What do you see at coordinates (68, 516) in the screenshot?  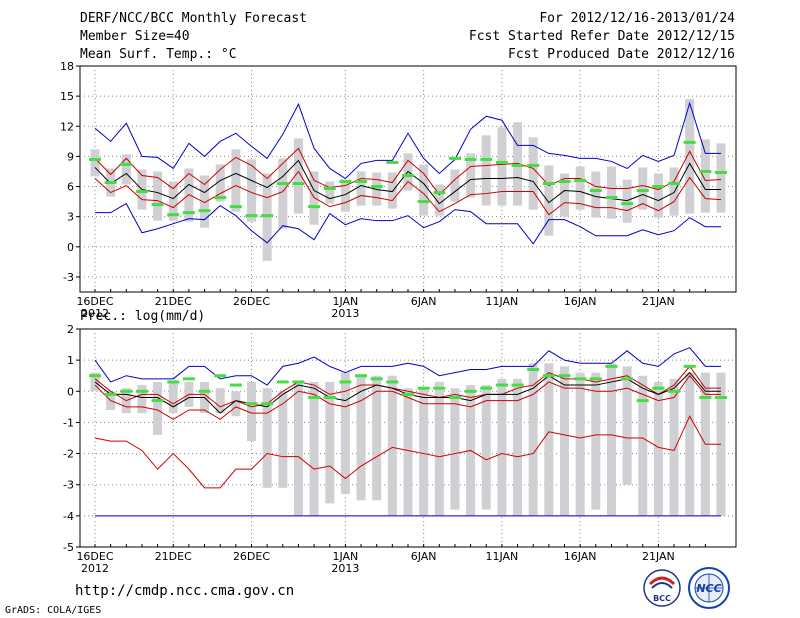 I see `y-tick-label: -4` at bounding box center [68, 516].